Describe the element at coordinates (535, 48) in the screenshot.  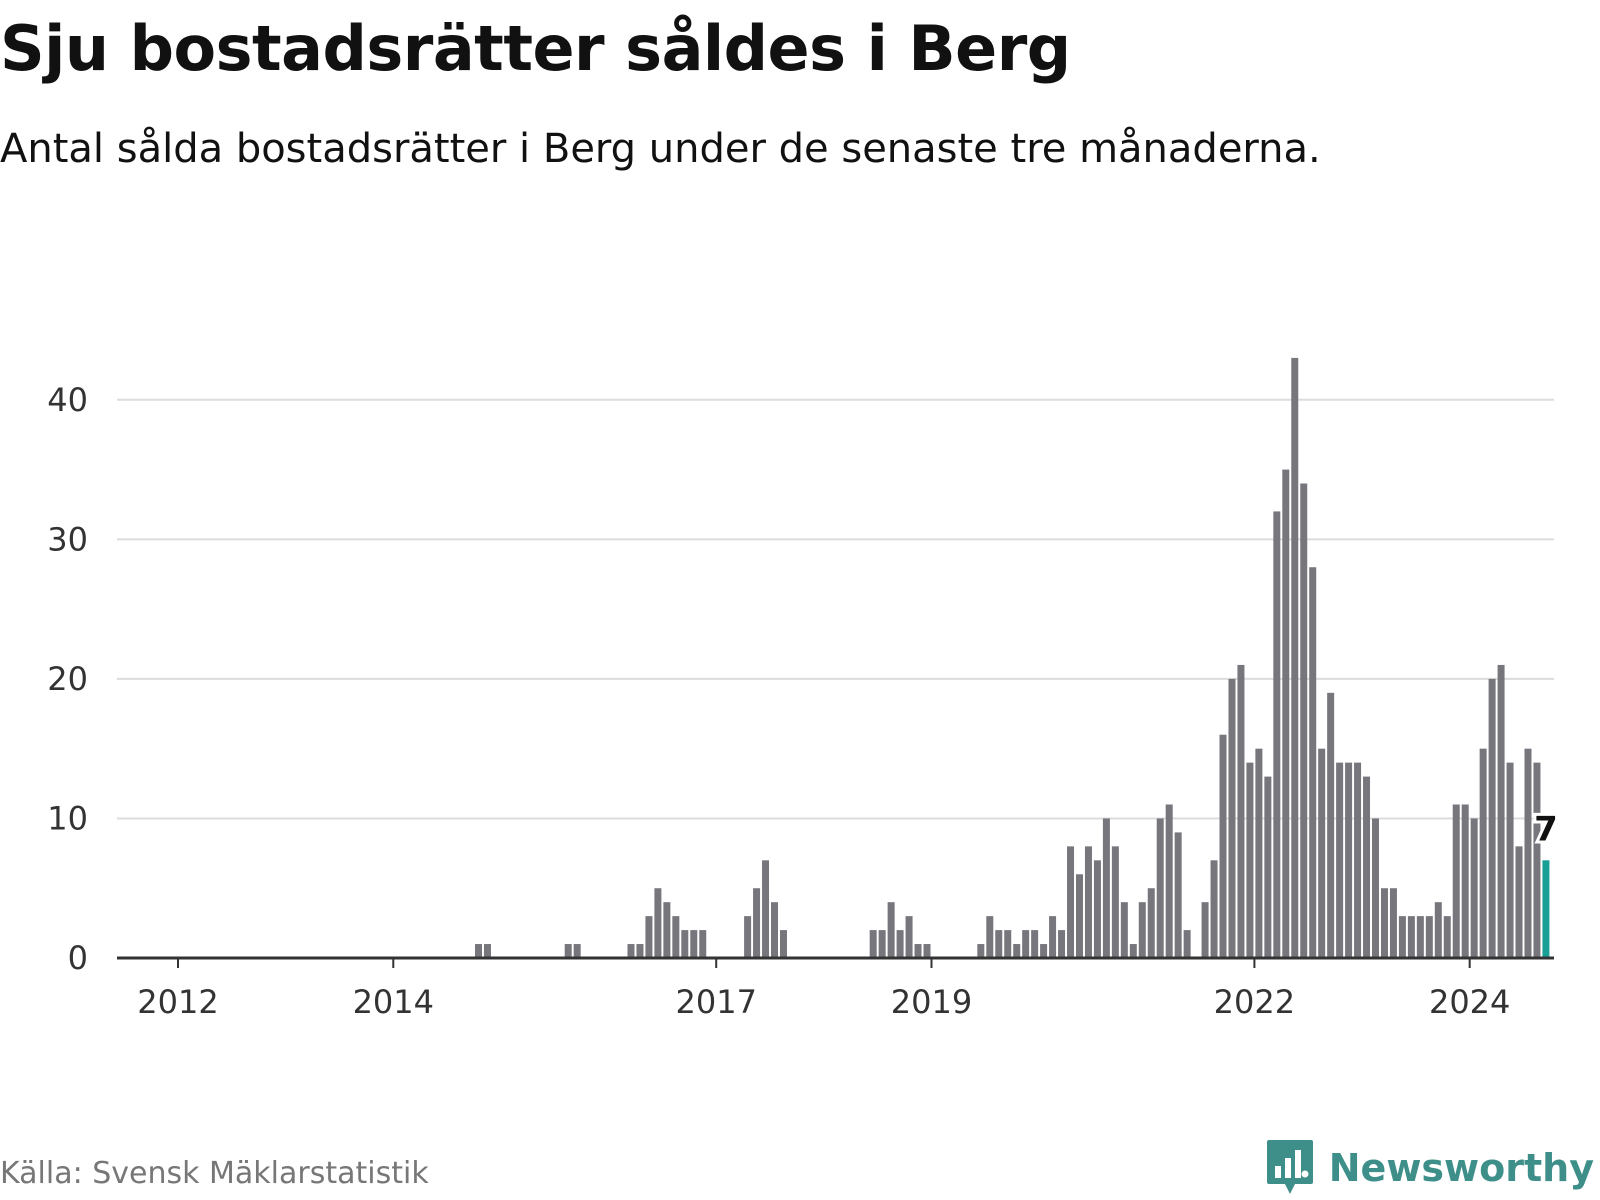
I see `chart-title: Sju bostadsrätter såldes i Berg` at that location.